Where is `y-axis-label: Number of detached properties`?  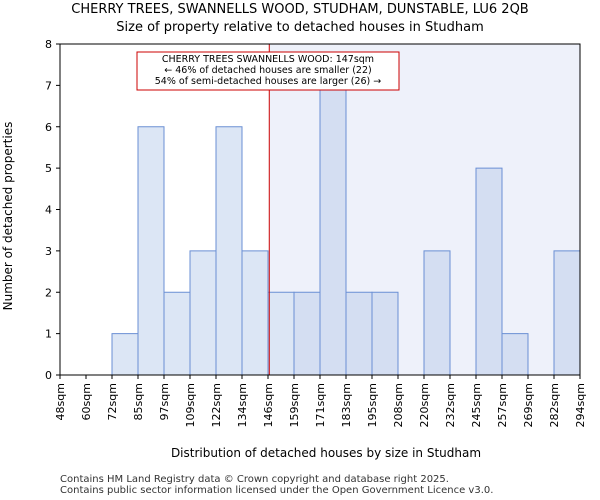 y-axis-label: Number of detached properties is located at coordinates (8, 216).